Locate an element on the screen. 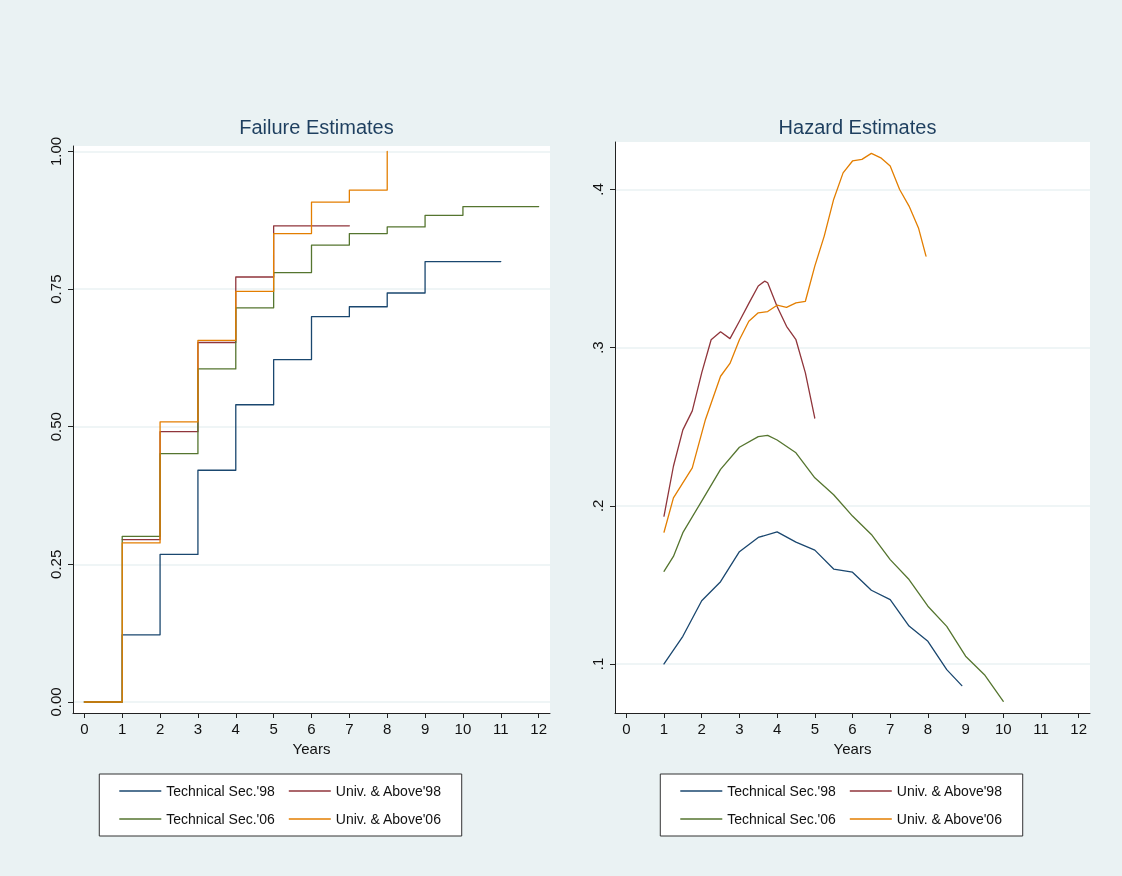 Image resolution: width=1122 pixels, height=876 pixels. y-tick-label: 0.25 is located at coordinates (55, 564).